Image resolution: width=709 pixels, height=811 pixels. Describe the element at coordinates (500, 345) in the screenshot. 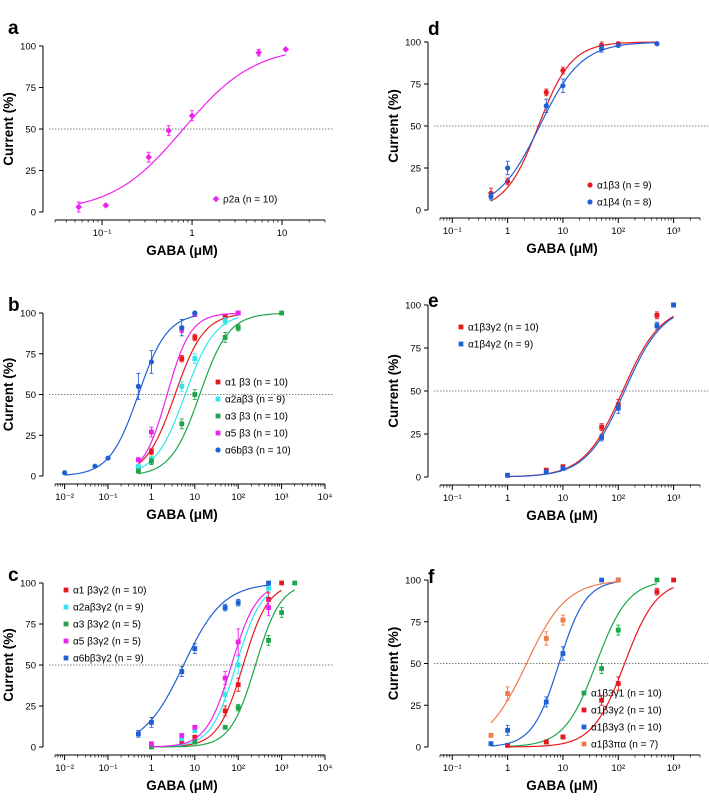

I see `legend-label: α1β4γ2 (n = 9)` at that location.